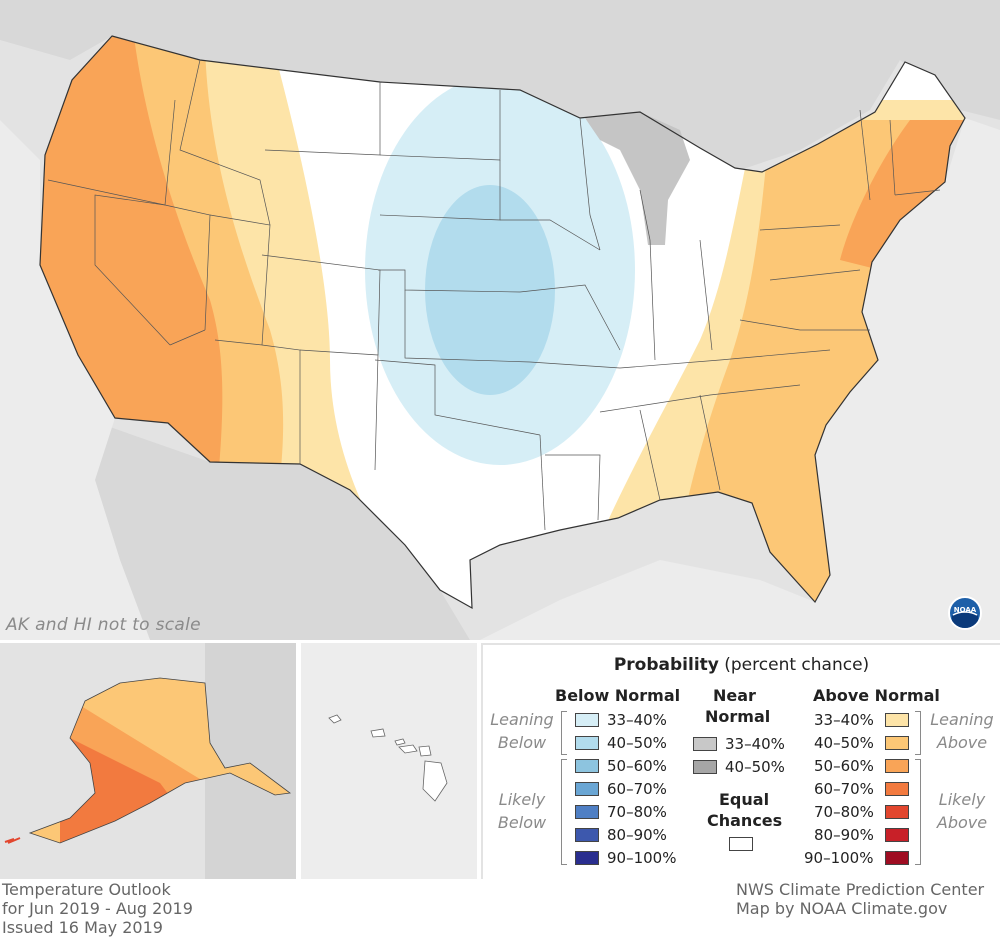 This screenshot has width=1000, height=938. What do you see at coordinates (637, 743) in the screenshot?
I see `label-below-2: 40–50%` at bounding box center [637, 743].